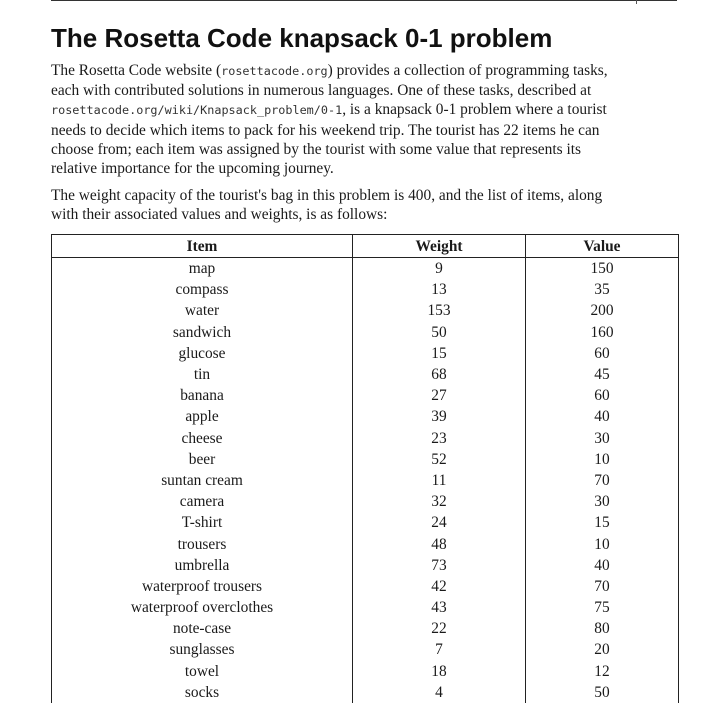 Image resolution: width=716 pixels, height=717 pixels. Describe the element at coordinates (364, 0) in the screenshot. I see `top-page-rule` at that location.